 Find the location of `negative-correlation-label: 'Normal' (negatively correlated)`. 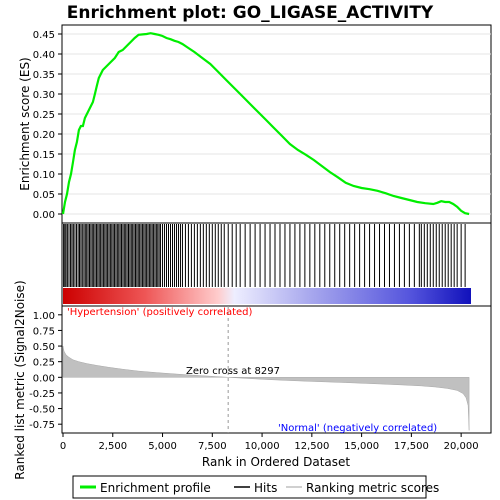

negative-correlation-label: 'Normal' (negatively correlated) is located at coordinates (357, 428).